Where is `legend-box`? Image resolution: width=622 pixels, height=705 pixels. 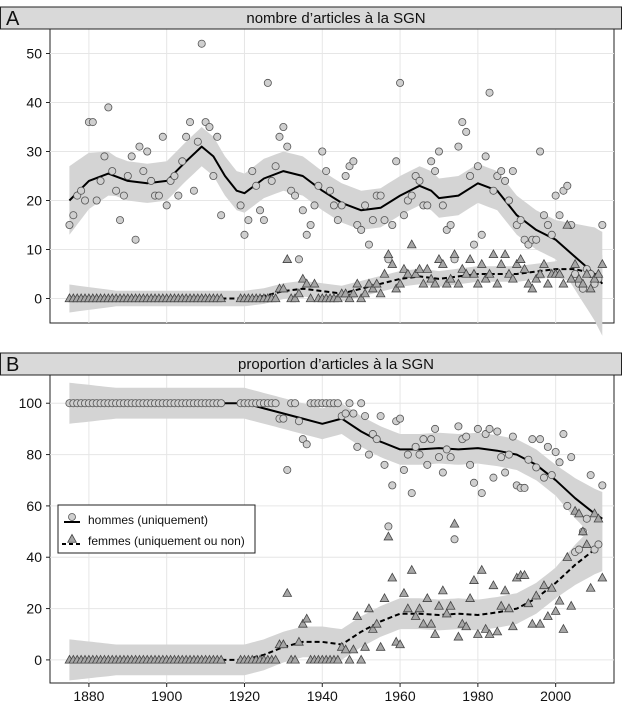 legend-box is located at coordinates (156, 529).